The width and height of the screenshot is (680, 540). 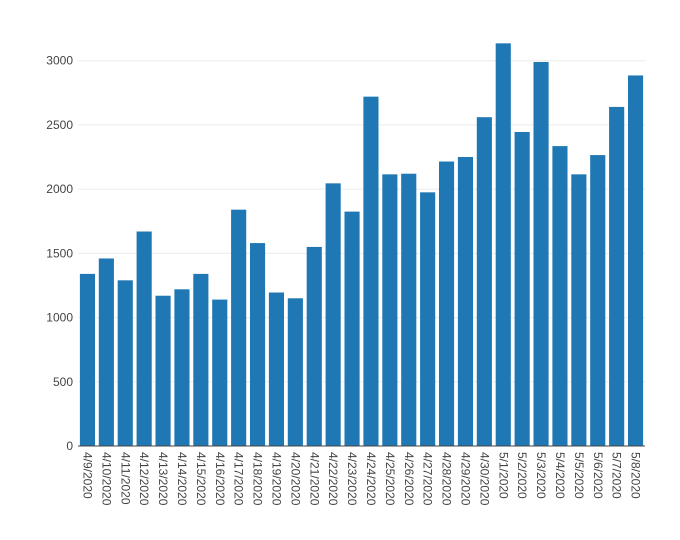 I want to click on x-tick-label: 4/17/2020, so click(x=239, y=479).